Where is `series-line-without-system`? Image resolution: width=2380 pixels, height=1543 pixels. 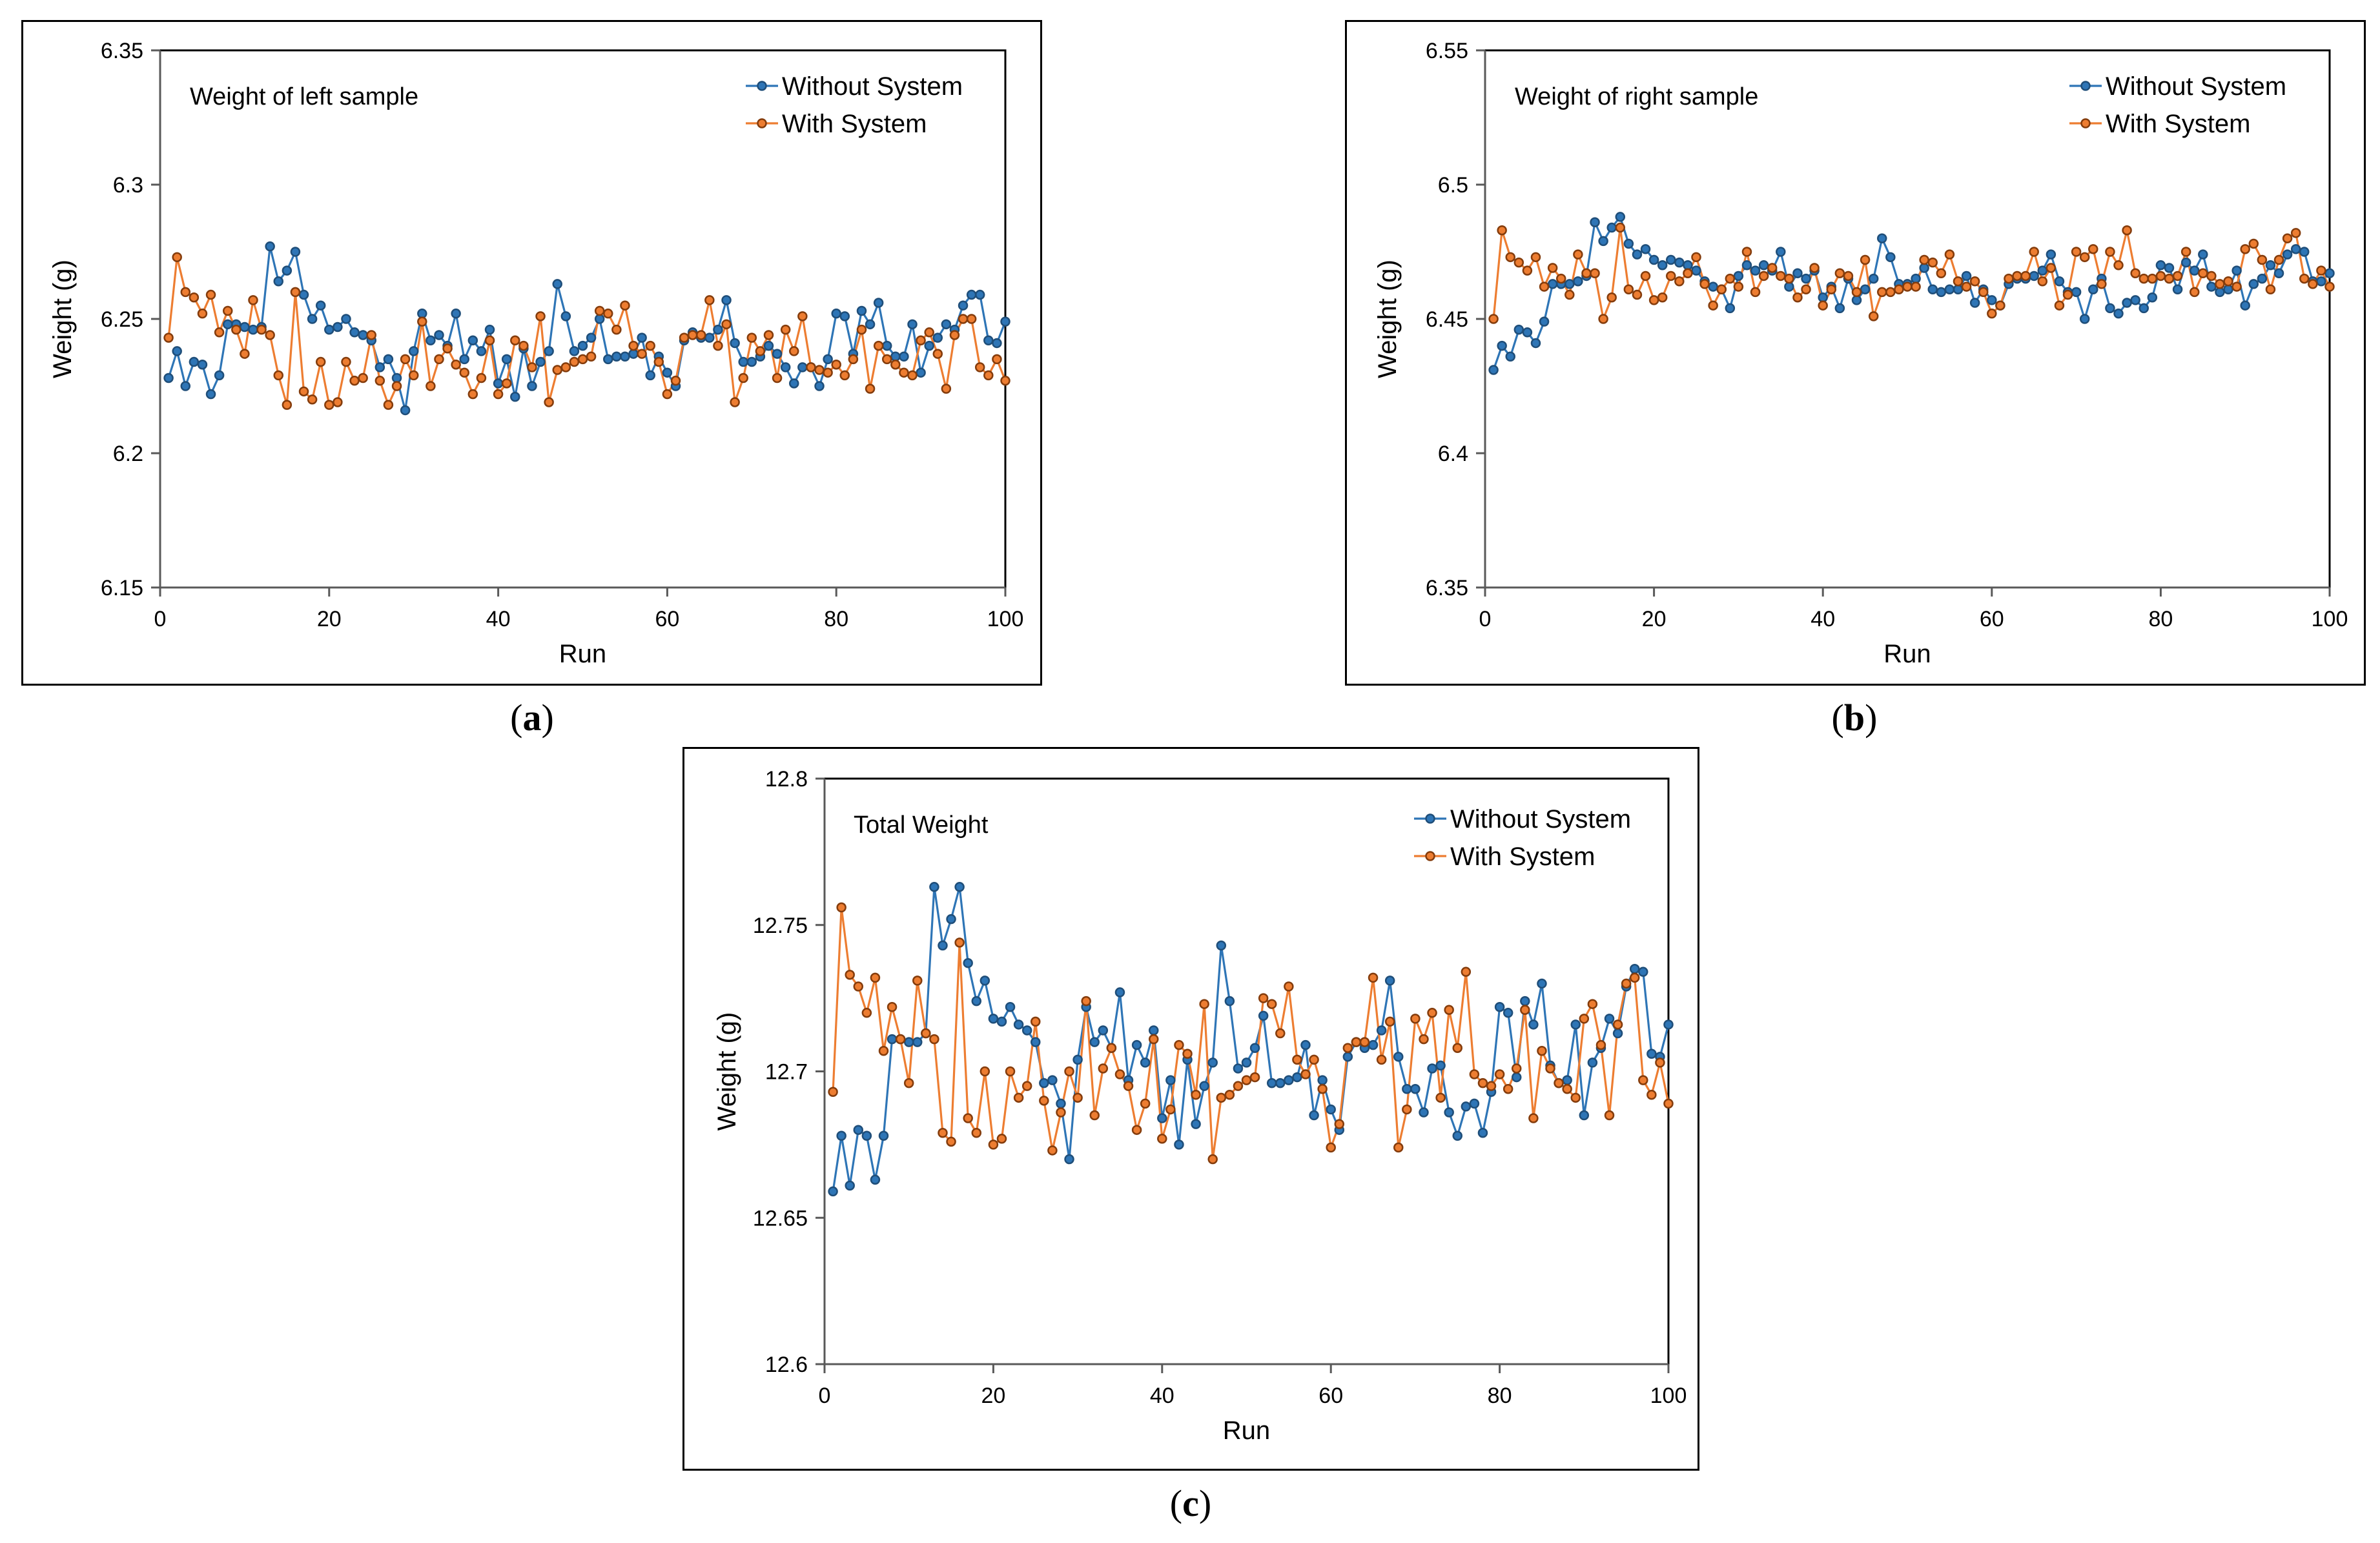
series-line-without-system is located at coordinates (1251, 1039).